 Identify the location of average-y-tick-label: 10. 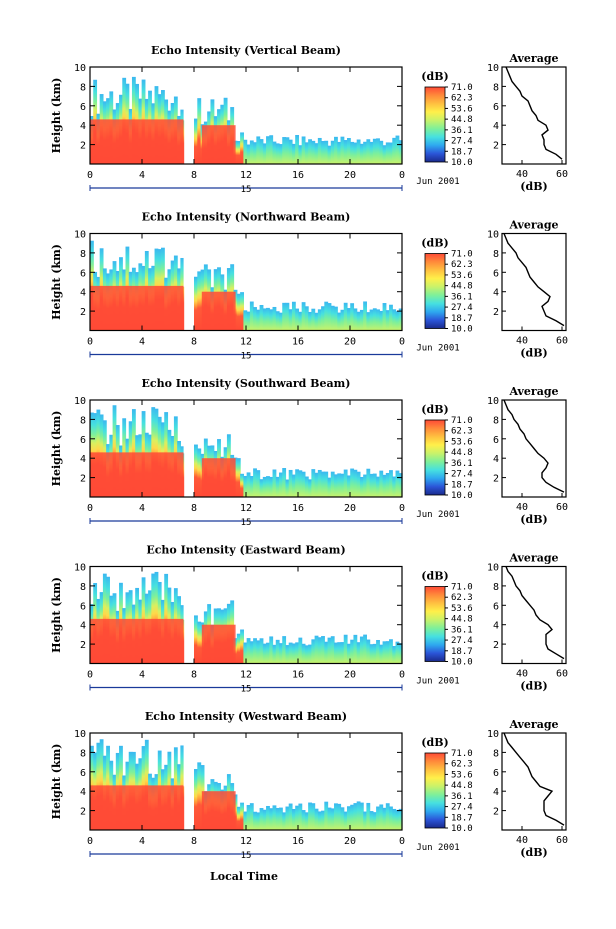
(493, 68).